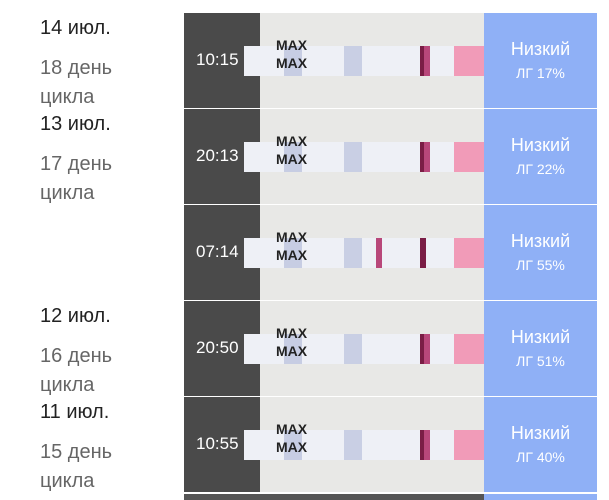  Describe the element at coordinates (217, 59) in the screenshot. I see `test-time: 10:15` at that location.